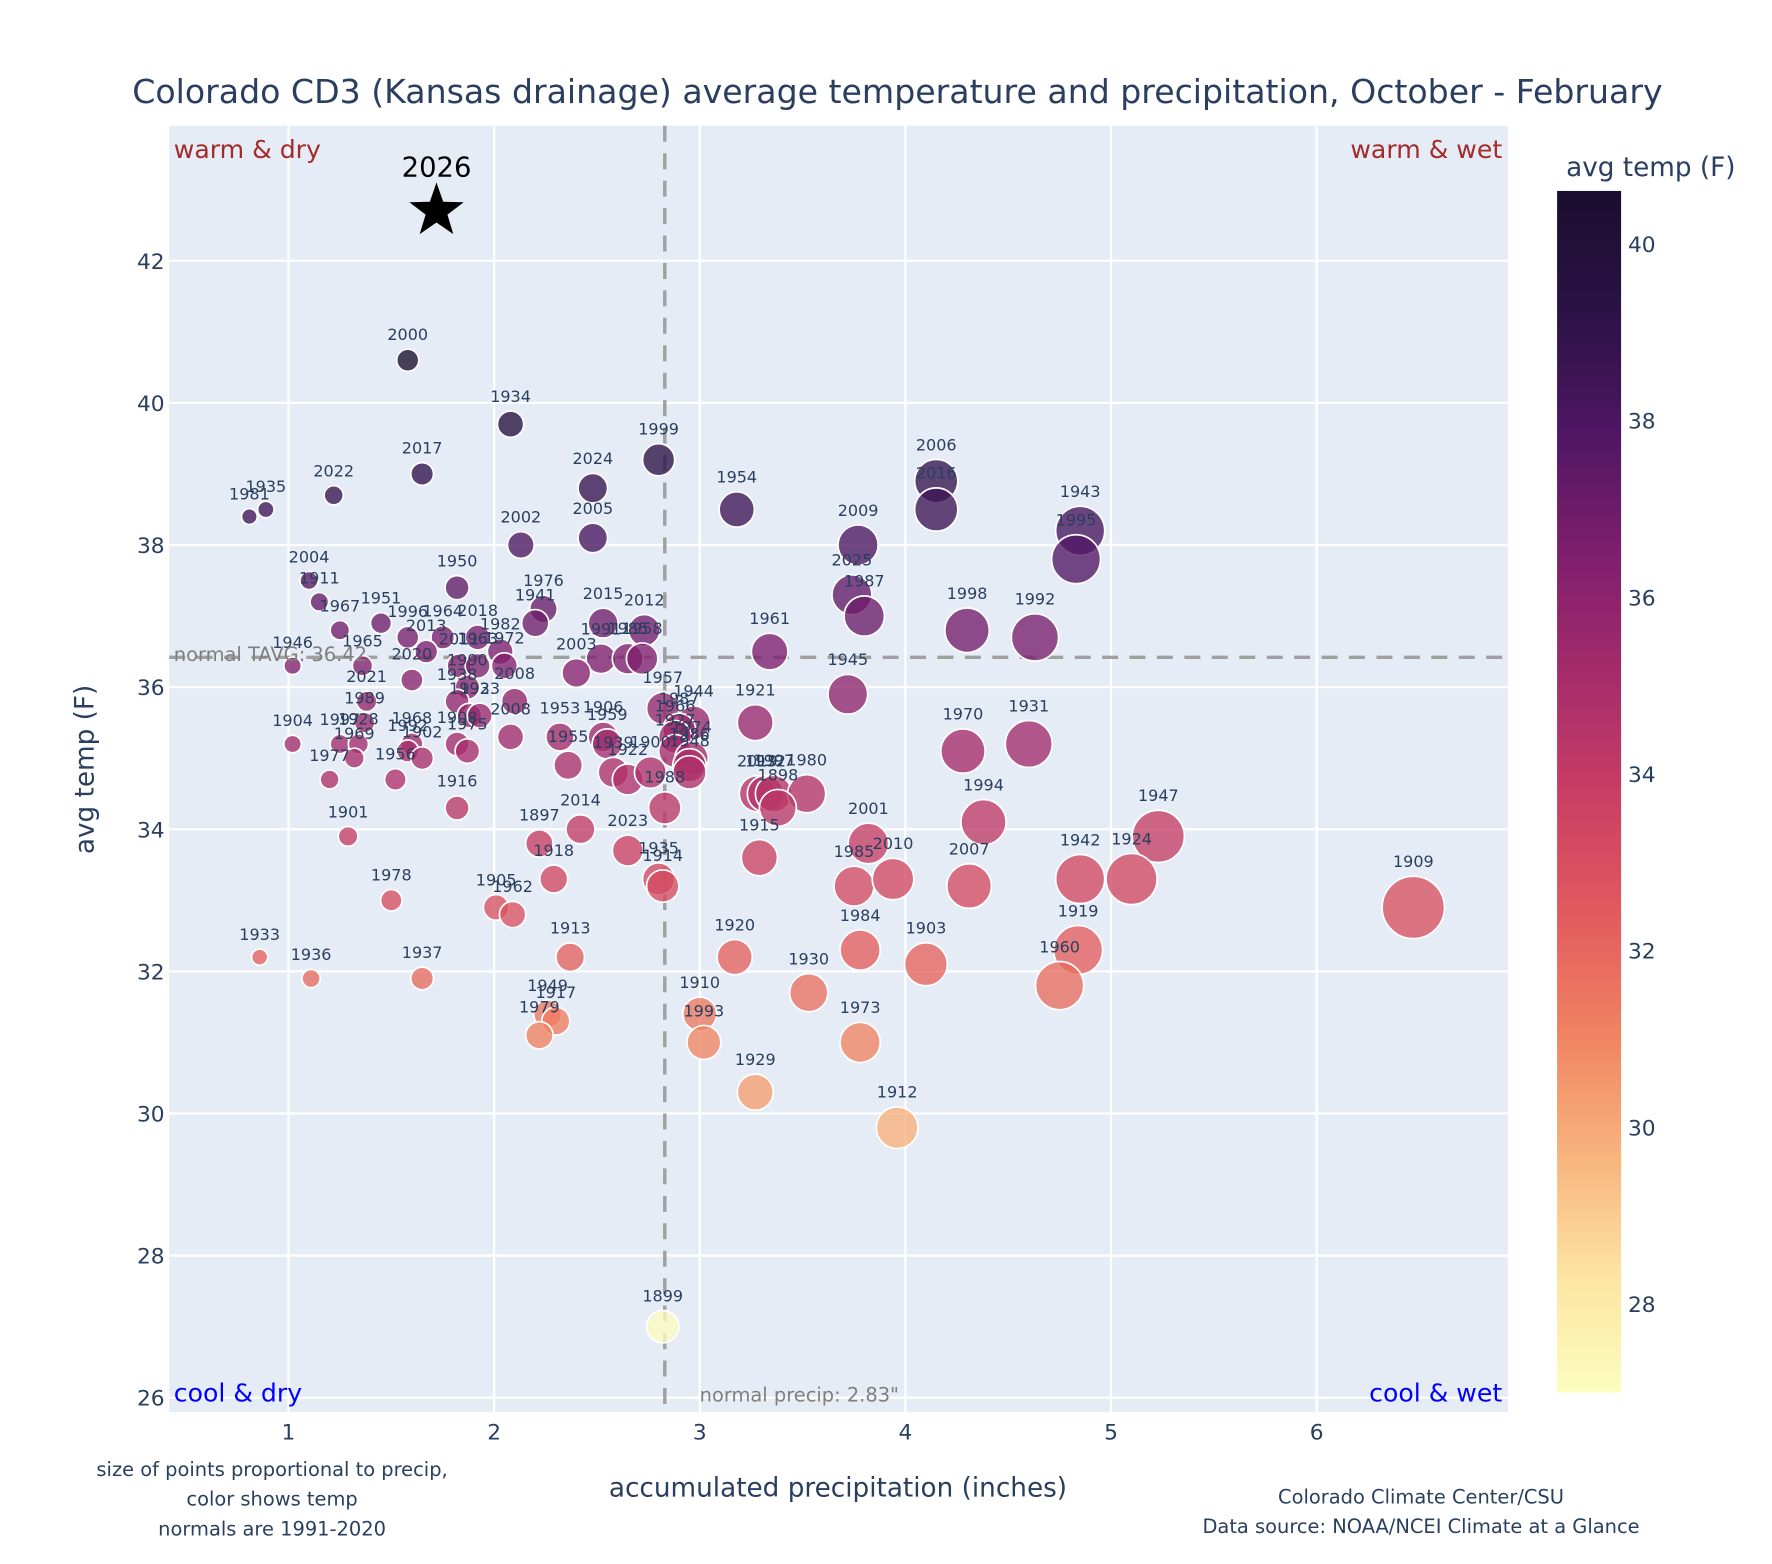 Image resolution: width=1772 pixels, height=1564 pixels. I want to click on y-tick-label: 32, so click(151, 972).